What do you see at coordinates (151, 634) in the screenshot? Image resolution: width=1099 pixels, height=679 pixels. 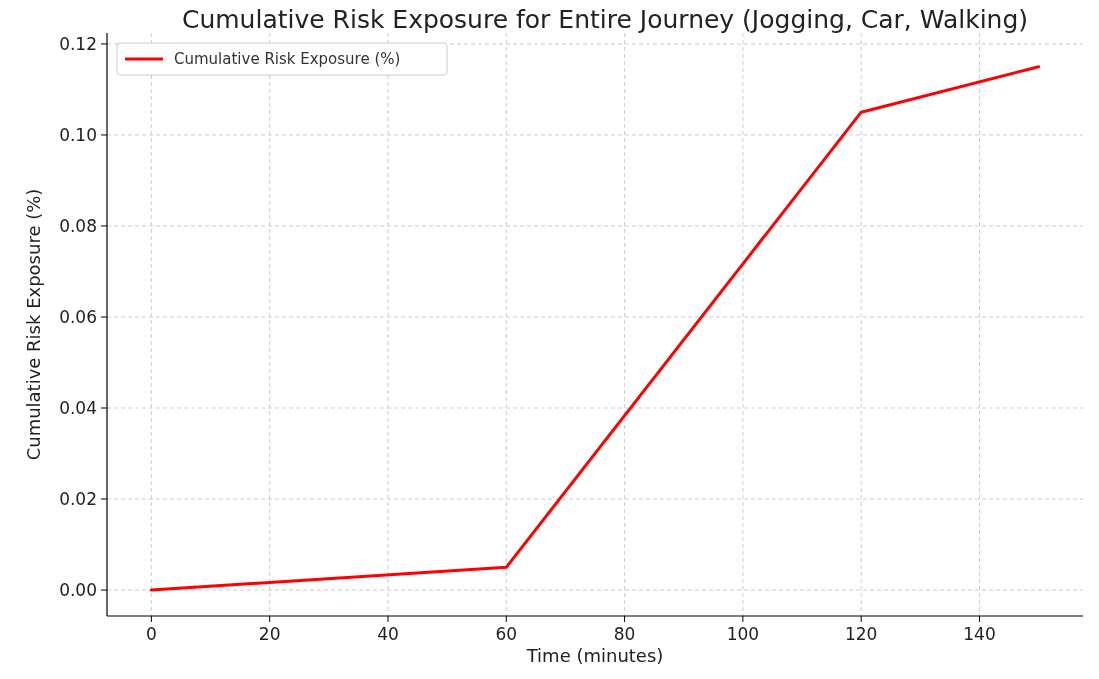 I see `x-tick-label: 0` at bounding box center [151, 634].